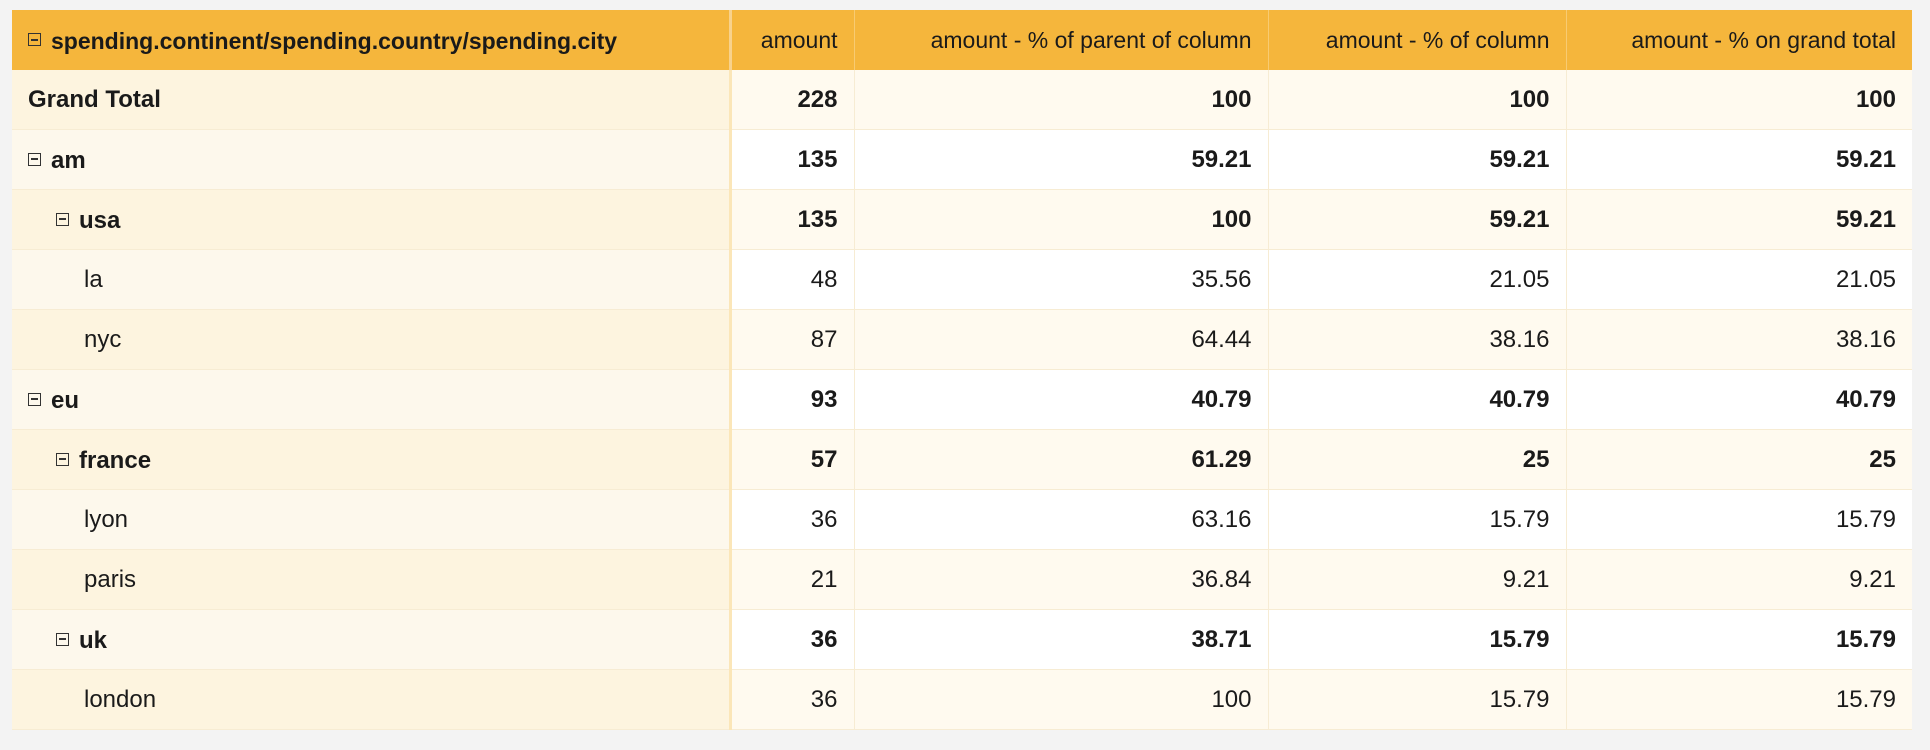 The width and height of the screenshot is (1930, 750). I want to click on row-label: eu, so click(65, 400).